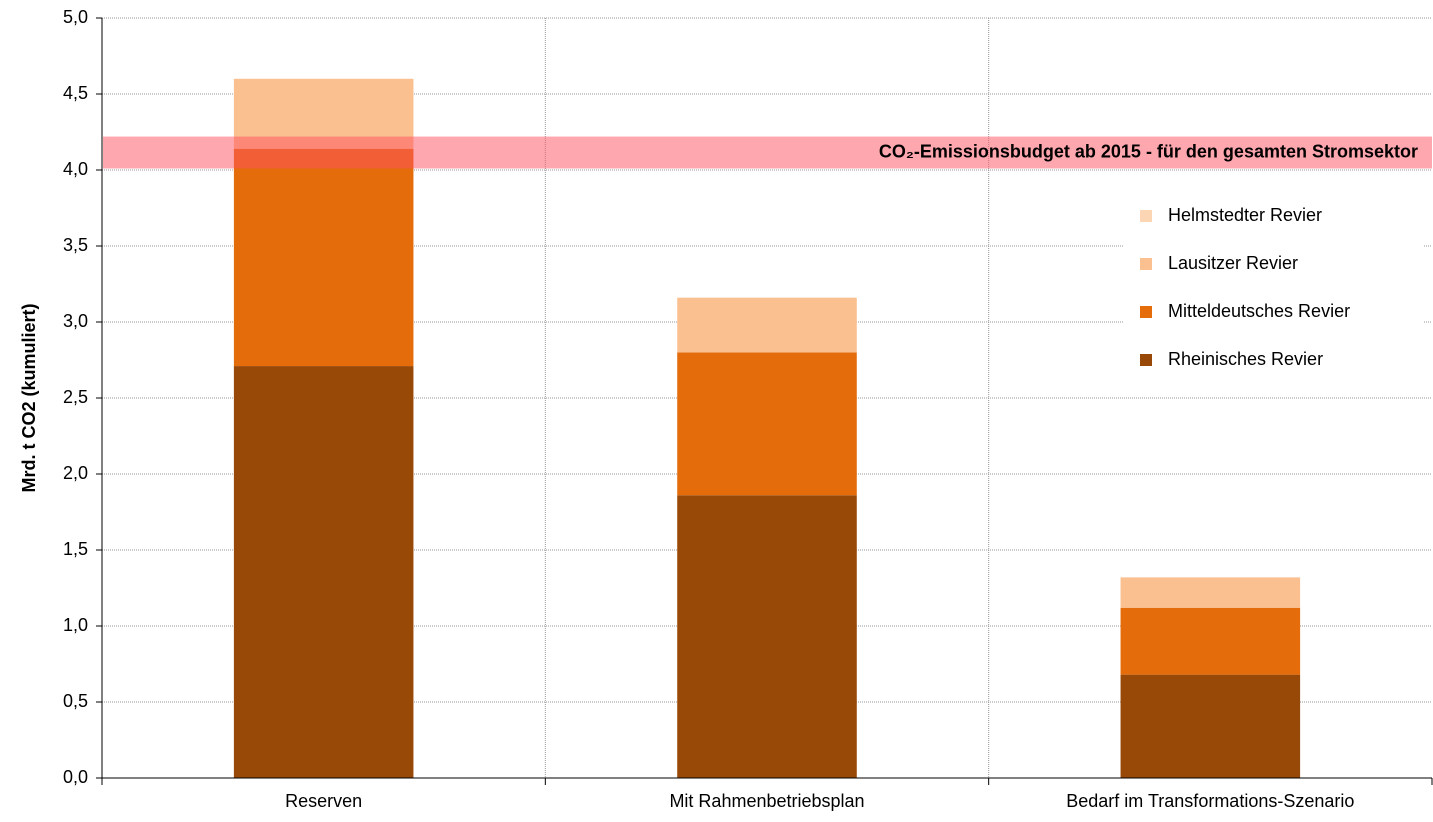 The width and height of the screenshot is (1433, 822). Describe the element at coordinates (1245, 359) in the screenshot. I see `legend-label: Rheinisches Revier` at that location.